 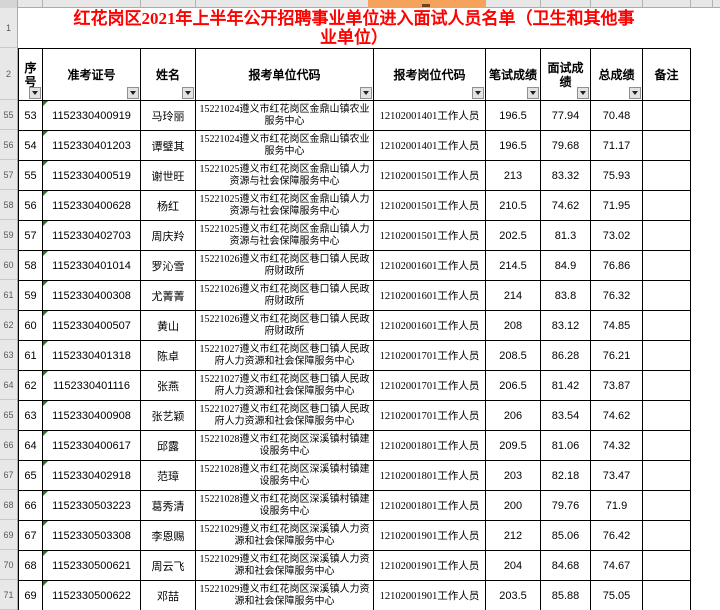 What do you see at coordinates (8, 295) in the screenshot?
I see `row-number: 61` at bounding box center [8, 295].